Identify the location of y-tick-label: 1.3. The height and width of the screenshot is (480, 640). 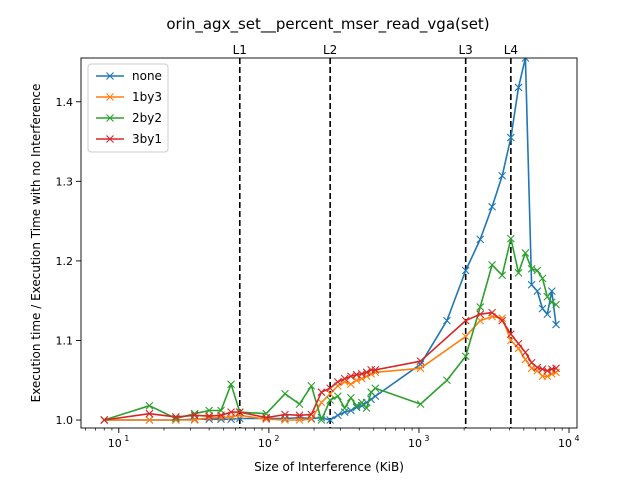
(65, 181).